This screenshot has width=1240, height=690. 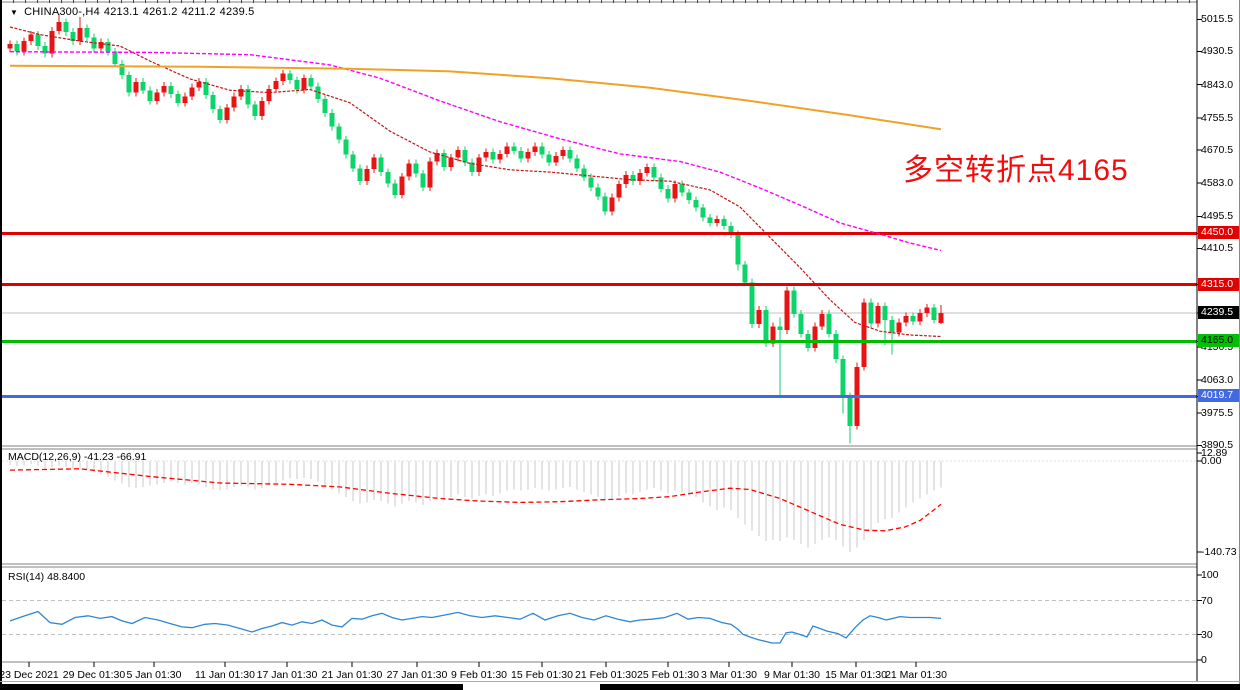 What do you see at coordinates (475, 97) in the screenshot?
I see `ma-slow-line` at bounding box center [475, 97].